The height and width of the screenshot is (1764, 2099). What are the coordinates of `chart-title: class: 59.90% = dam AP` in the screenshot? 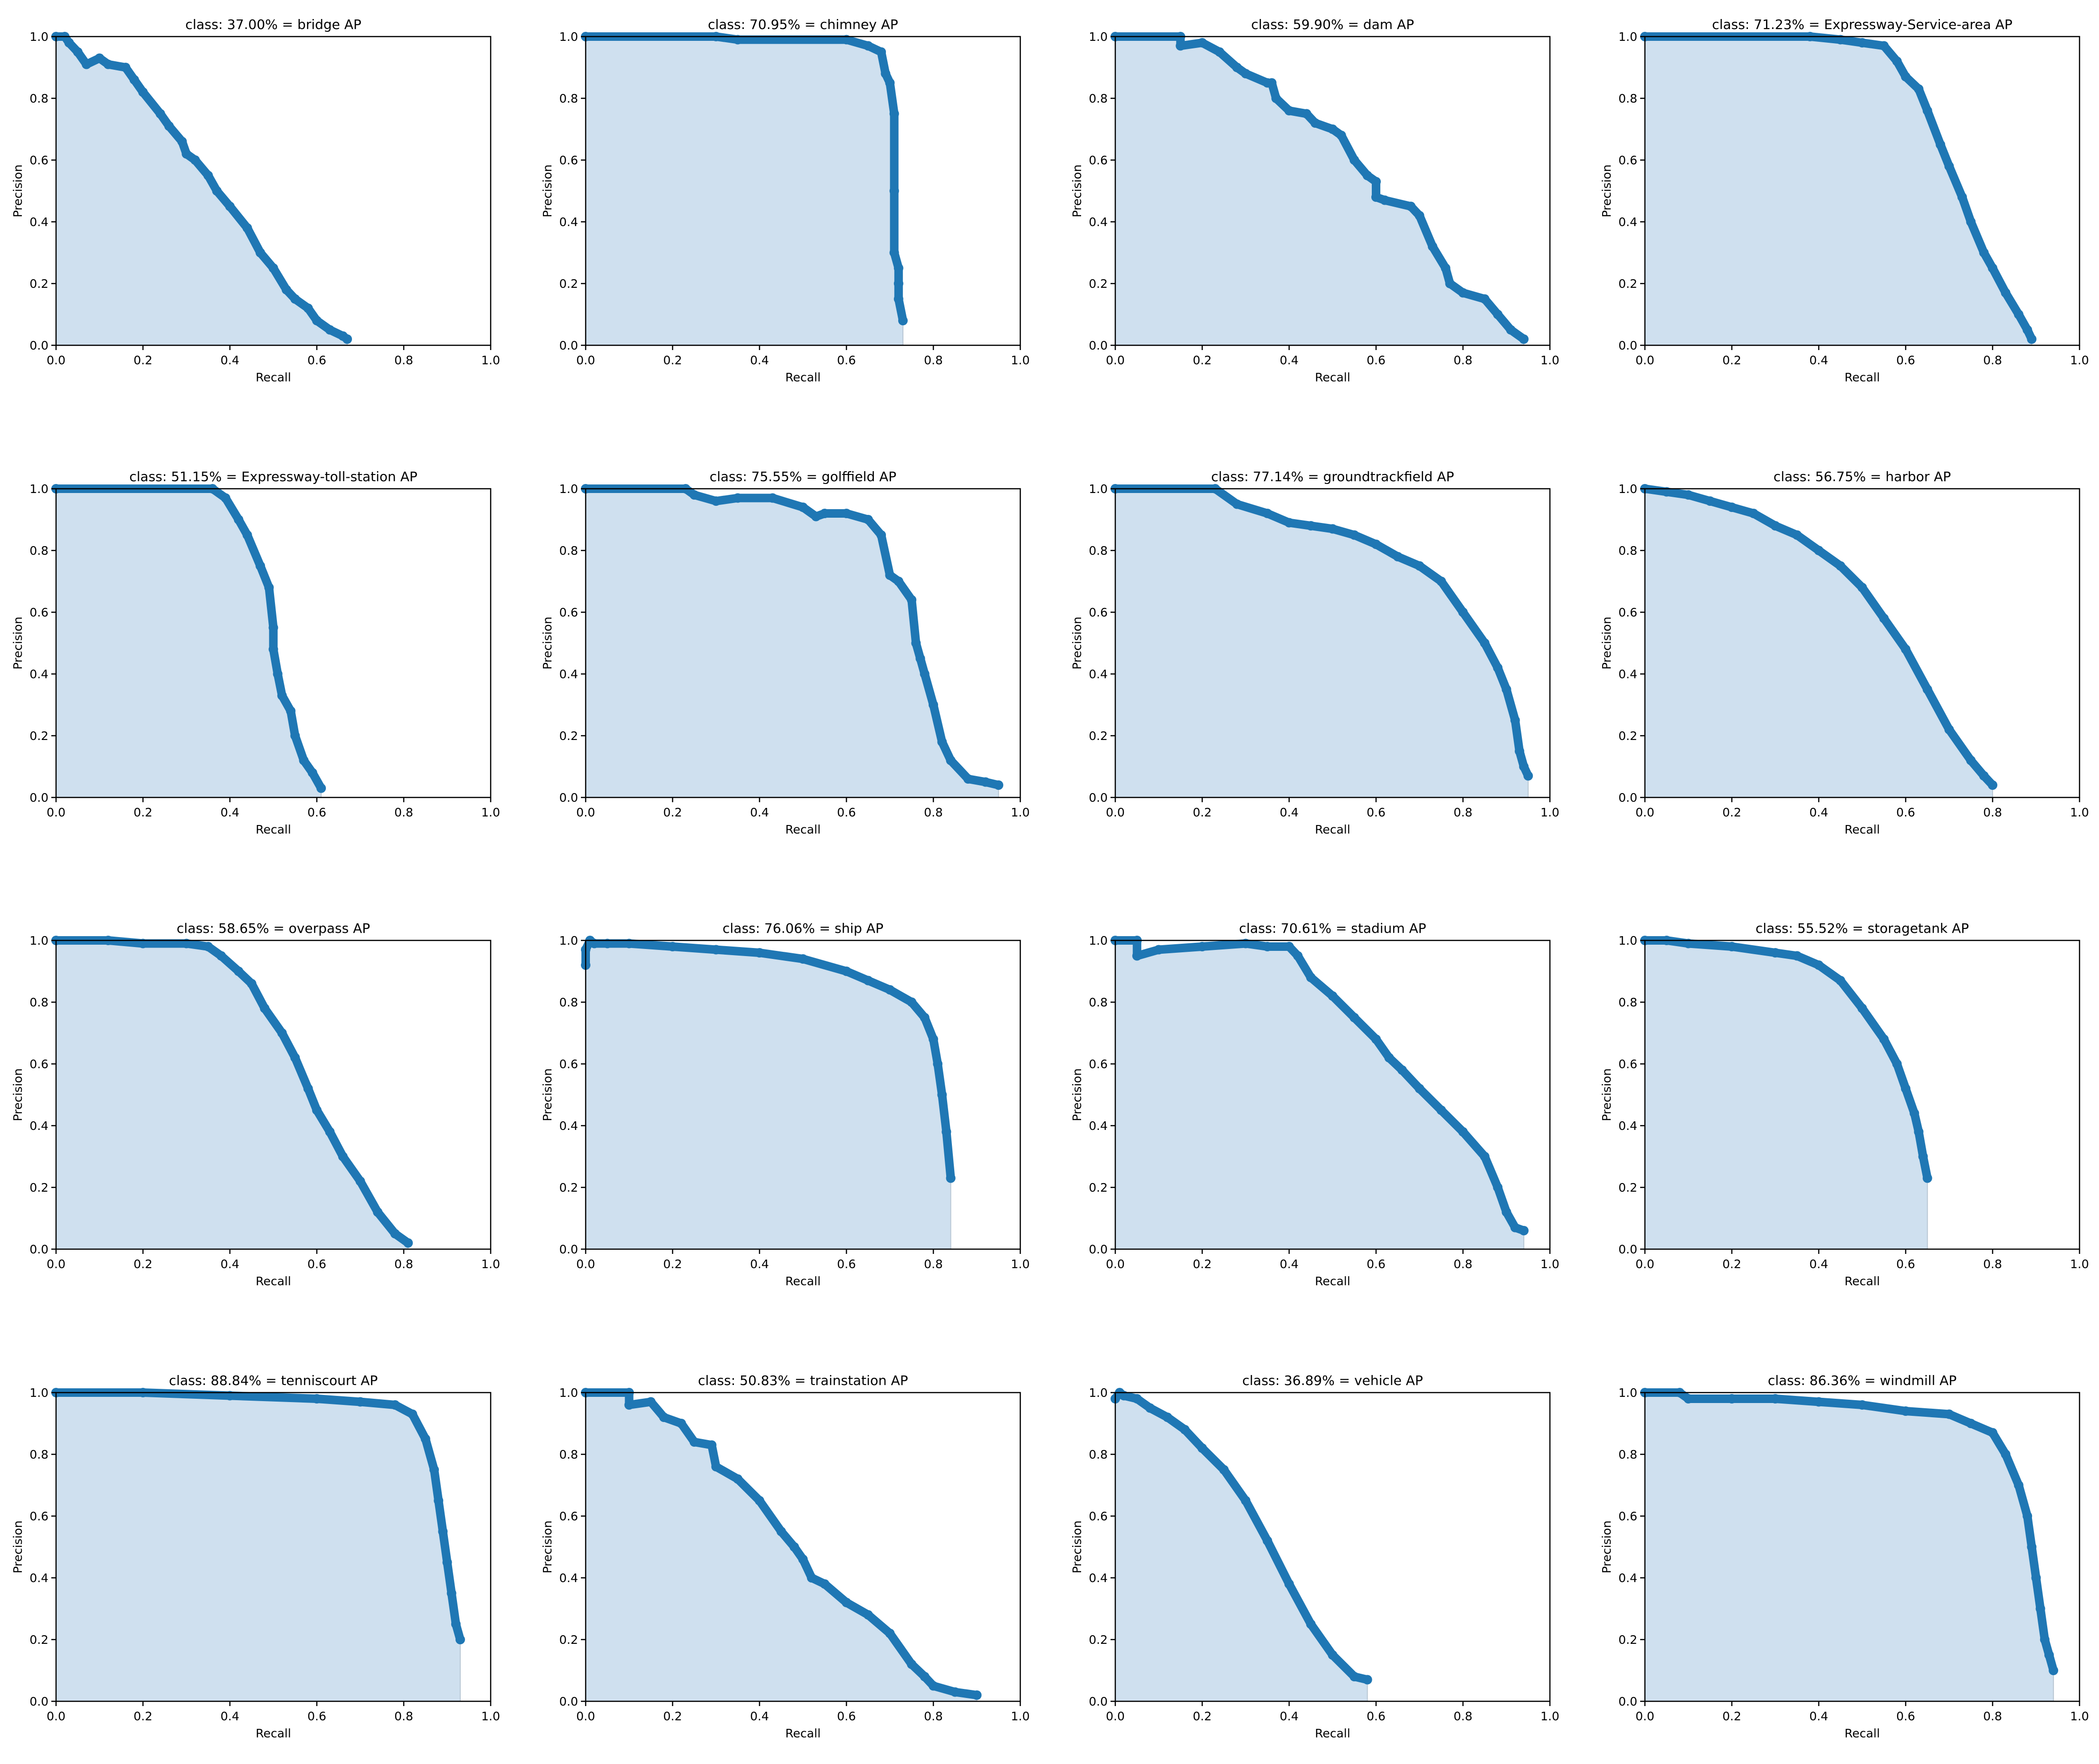 It's located at (1332, 24).